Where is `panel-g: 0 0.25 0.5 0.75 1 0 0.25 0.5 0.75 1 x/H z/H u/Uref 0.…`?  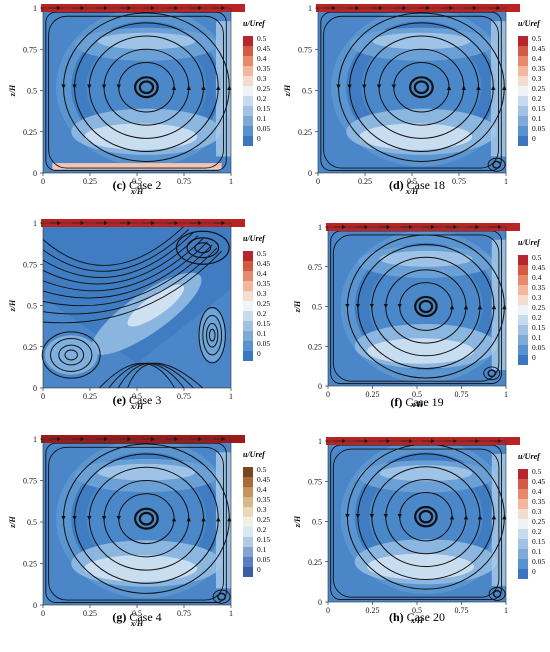
panel-g: 0 0.25 0.5 0.75 1 0 0.25 0.5 0.75 1 x/H z/H u/Uref 0.… is located at coordinates (139, 531).